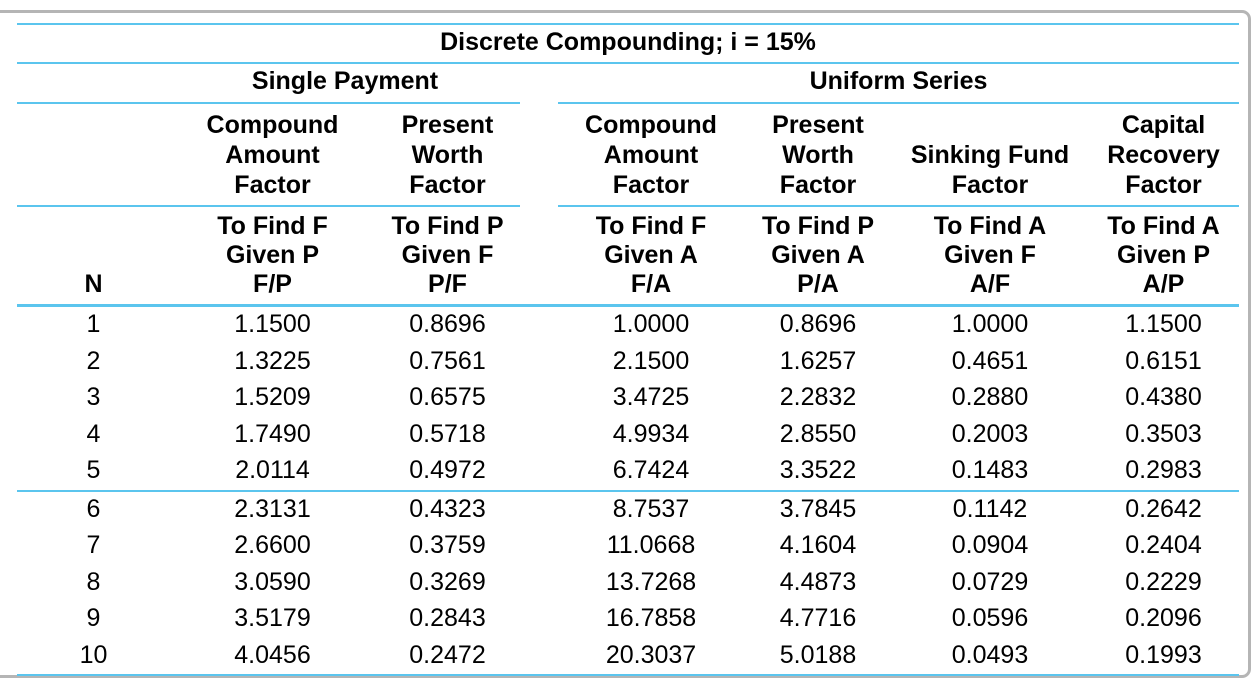  Describe the element at coordinates (651, 155) in the screenshot. I see `factor-header-fa: Compound Amount Factor` at that location.